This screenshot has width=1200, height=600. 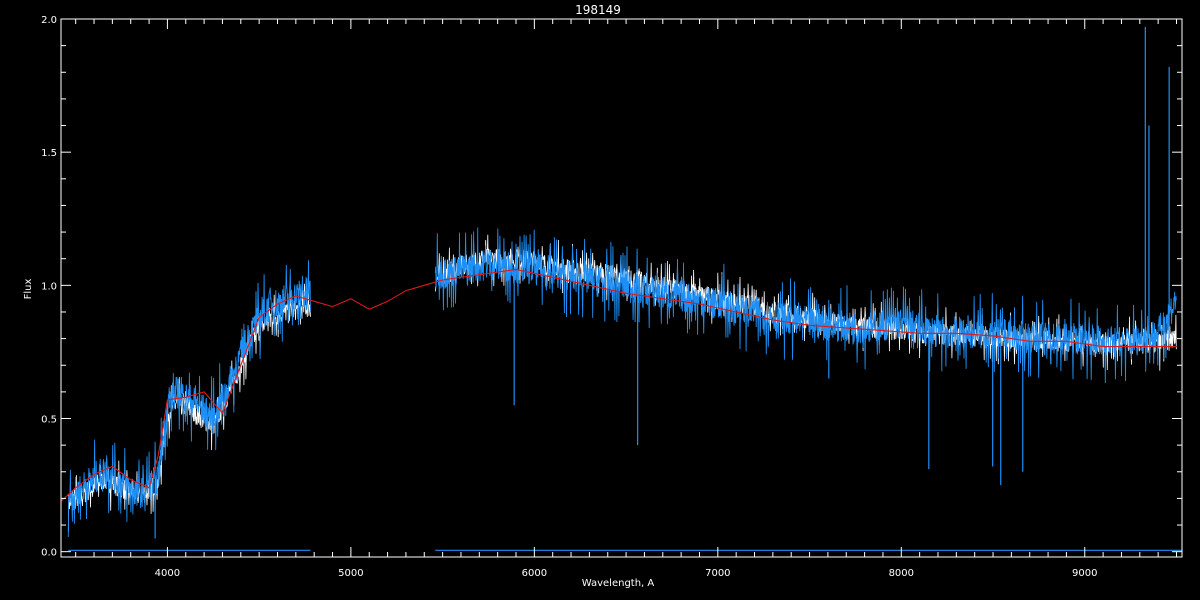 What do you see at coordinates (1084, 573) in the screenshot?
I see `x-tick-label: 9000` at bounding box center [1084, 573].